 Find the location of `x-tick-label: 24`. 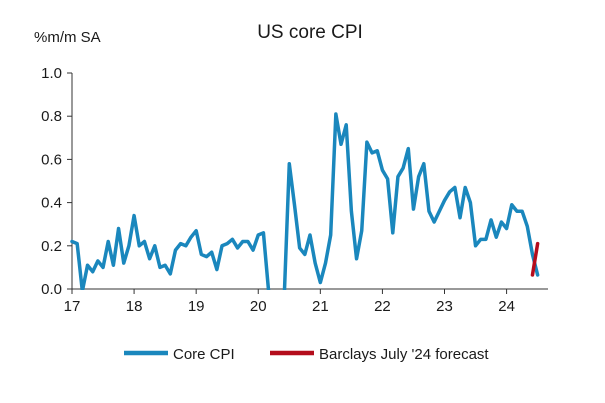

x-tick-label: 24 is located at coordinates (506, 306).